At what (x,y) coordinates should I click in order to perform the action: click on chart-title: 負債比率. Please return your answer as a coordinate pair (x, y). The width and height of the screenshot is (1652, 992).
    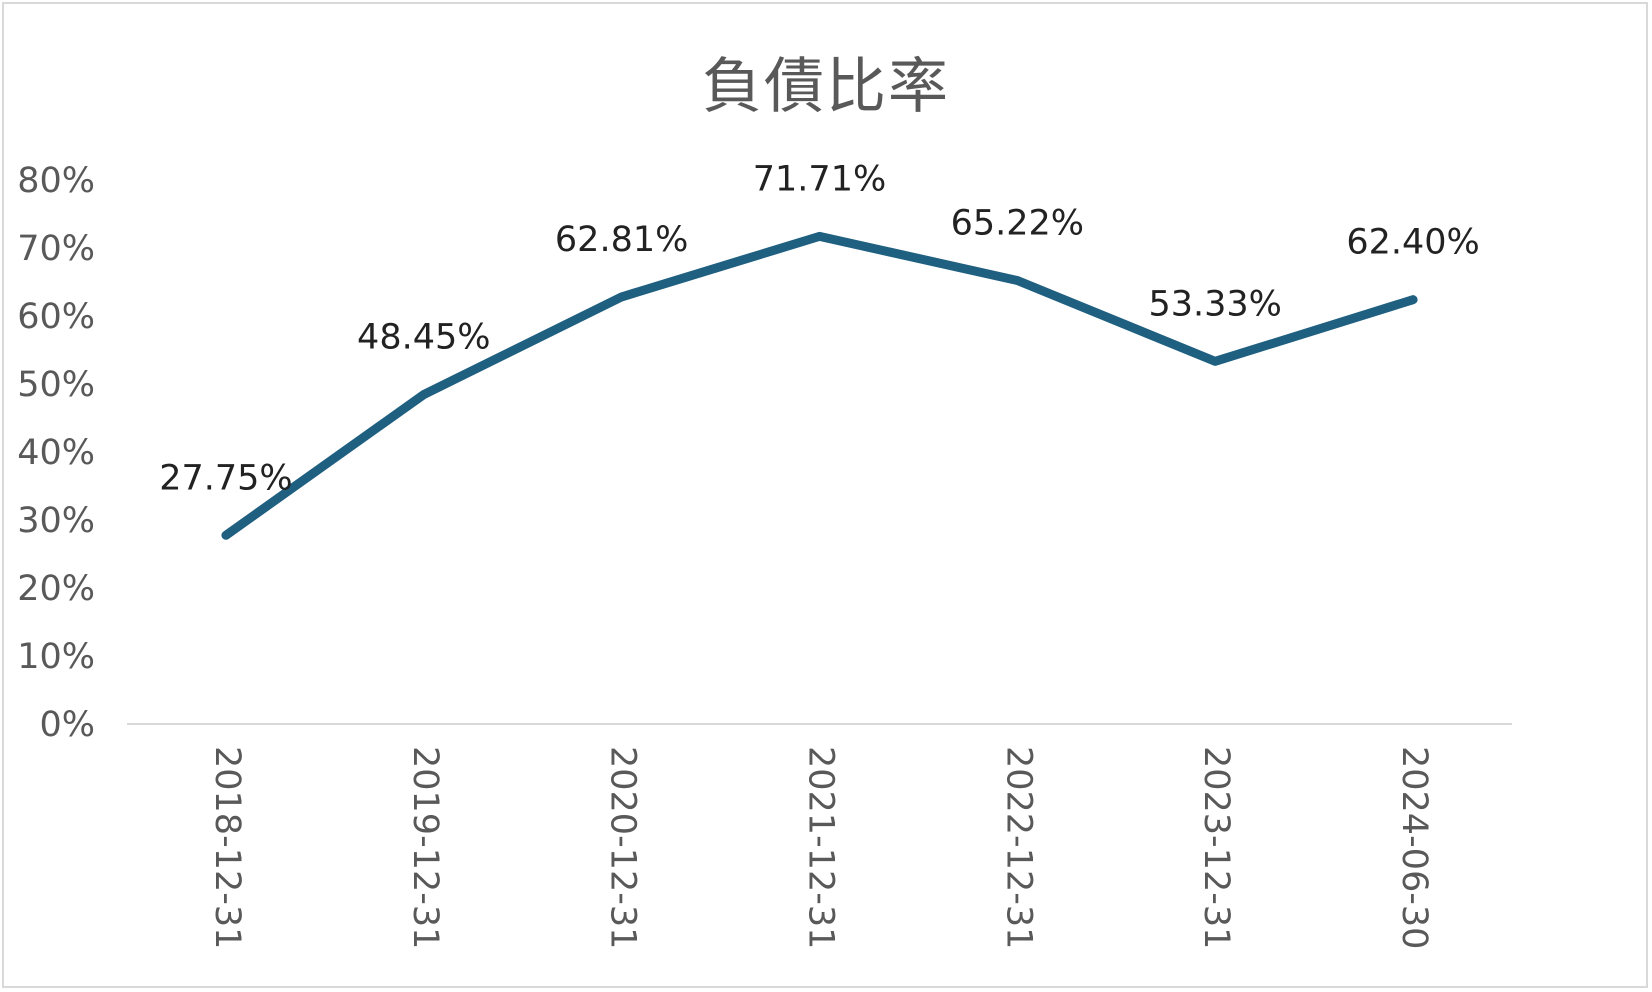
    Looking at the image, I should click on (826, 87).